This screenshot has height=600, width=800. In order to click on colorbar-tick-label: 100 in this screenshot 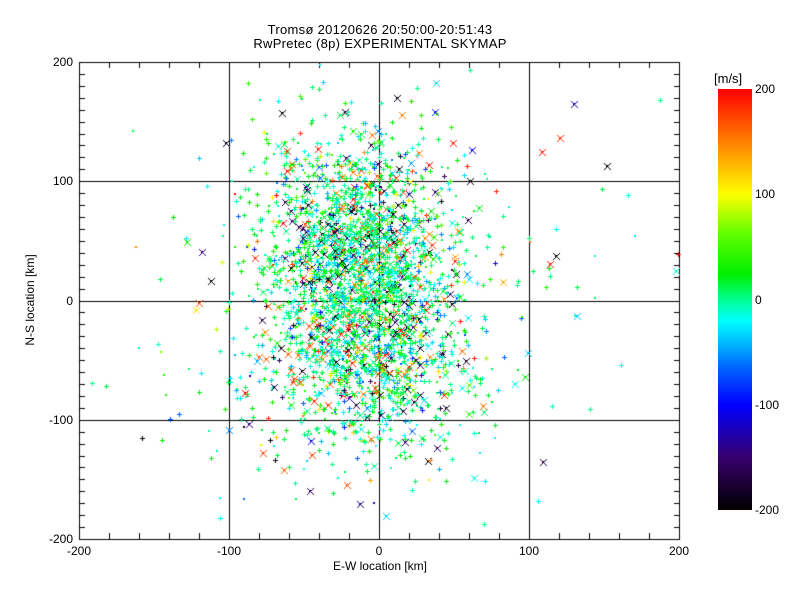, I will do `click(765, 194)`.